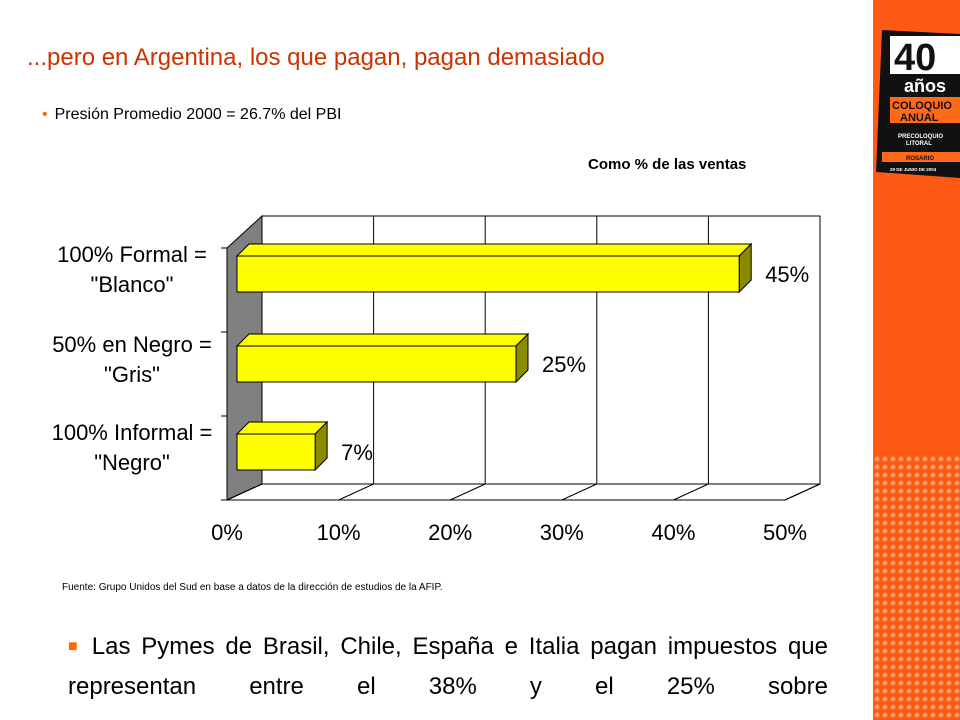 This screenshot has height=720, width=960. What do you see at coordinates (339, 532) in the screenshot?
I see `x-tick-label: 10%` at bounding box center [339, 532].